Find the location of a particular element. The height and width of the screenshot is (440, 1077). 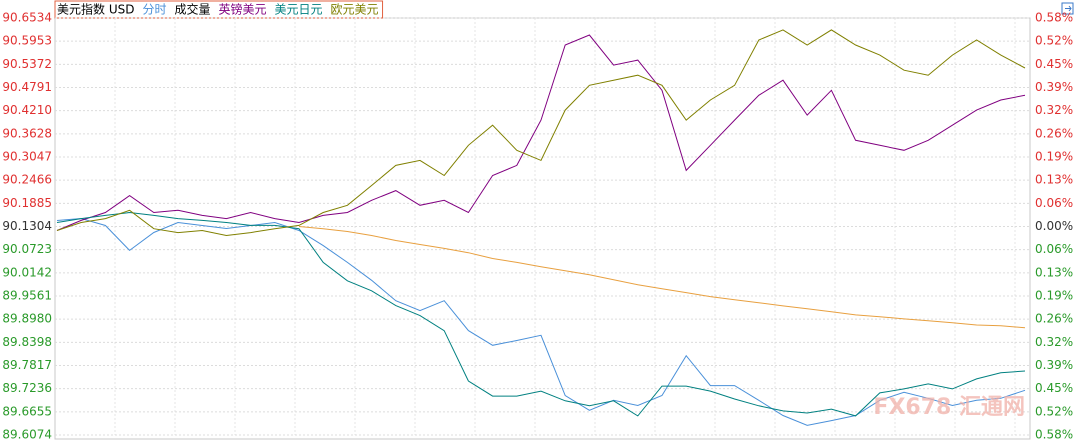

expand-arrow is located at coordinates (1068, 8).